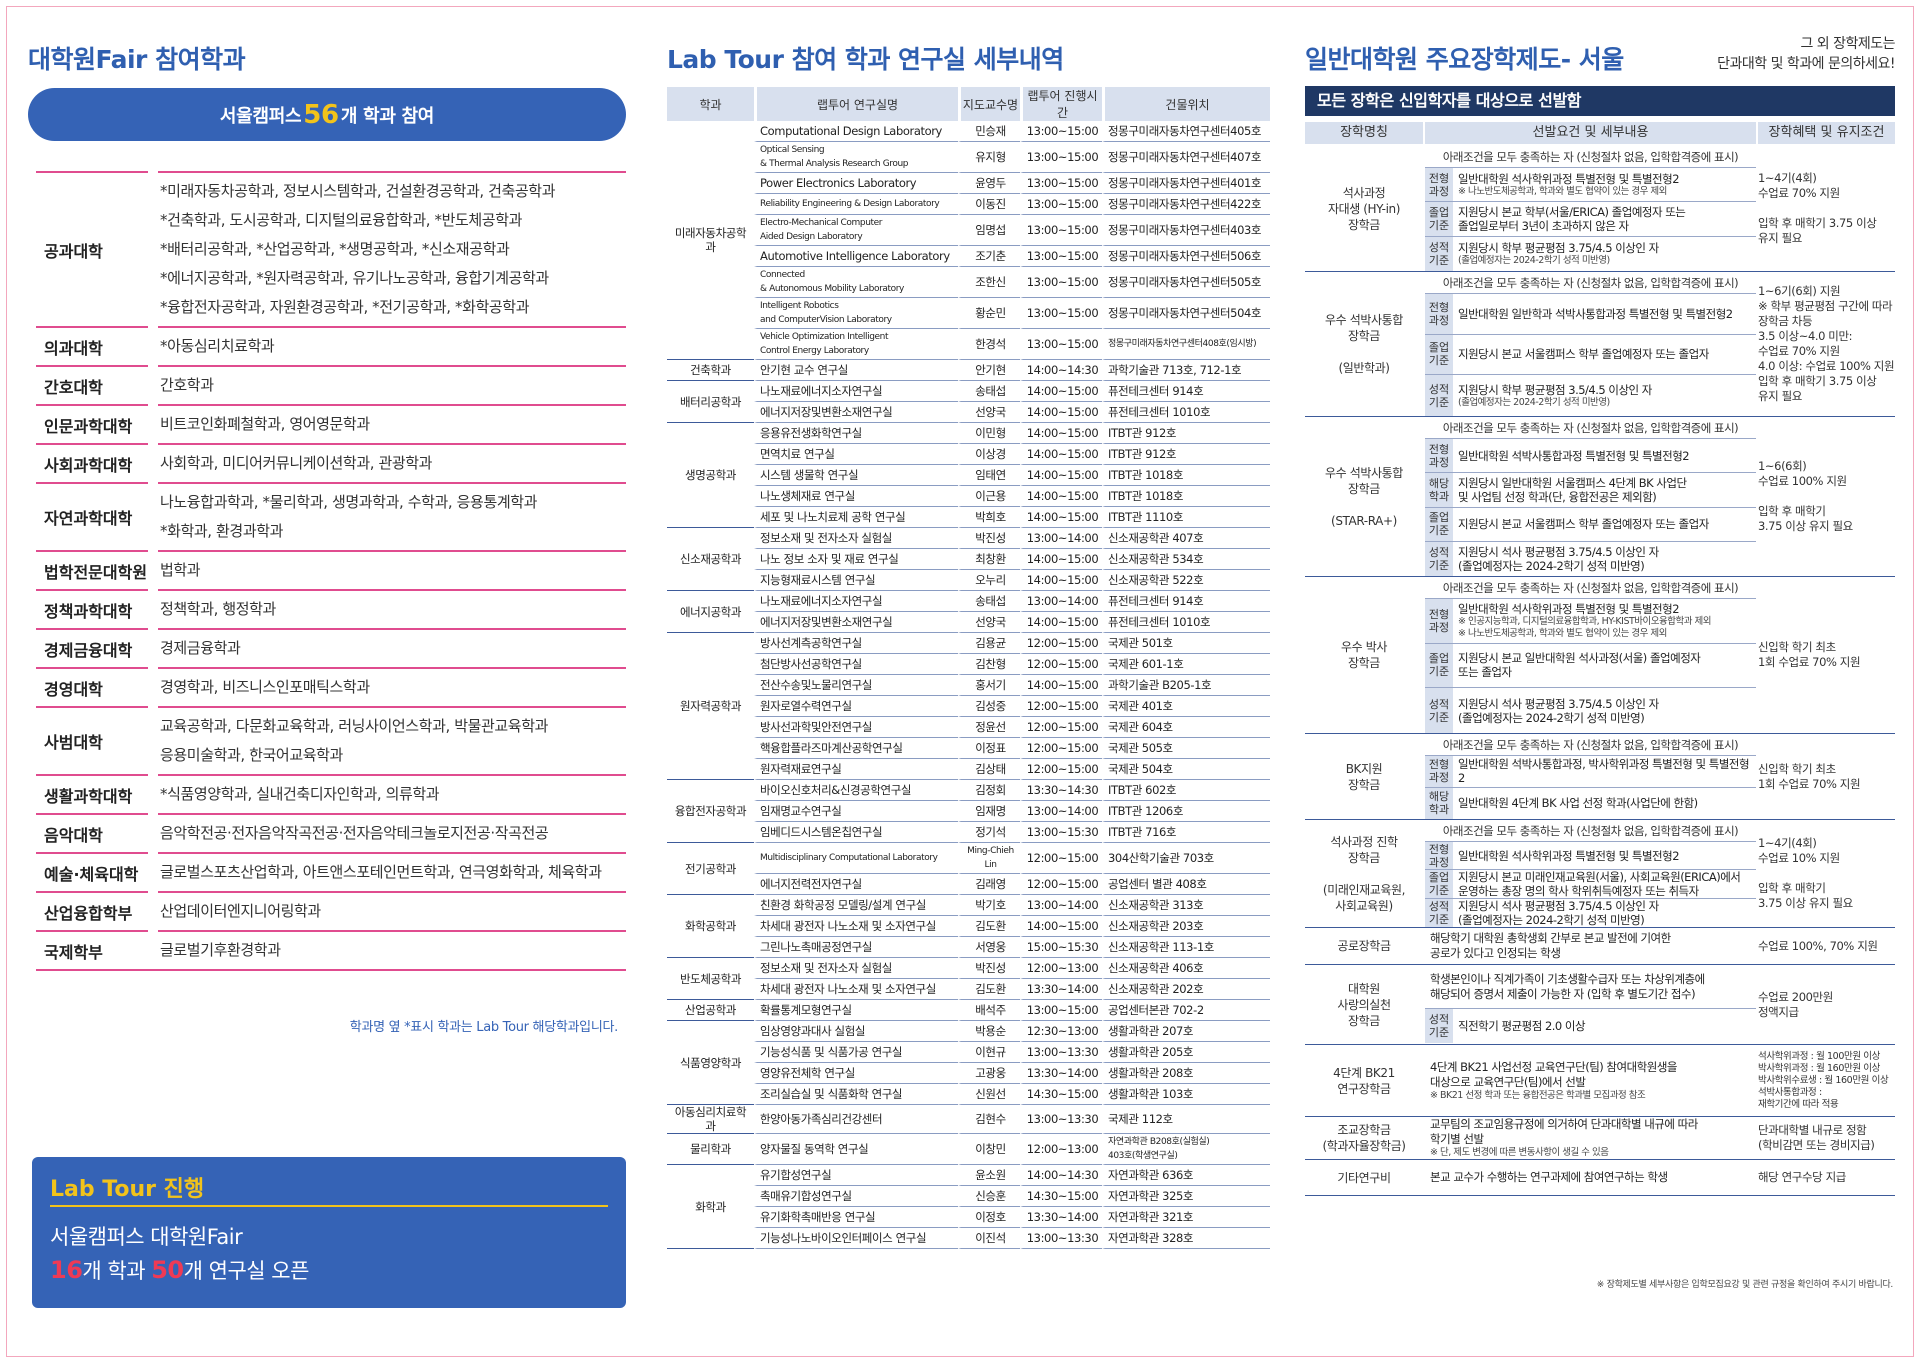 The image size is (1920, 1363). What do you see at coordinates (856, 1010) in the screenshot?
I see `lab-name: 확률통계모형연구실` at bounding box center [856, 1010].